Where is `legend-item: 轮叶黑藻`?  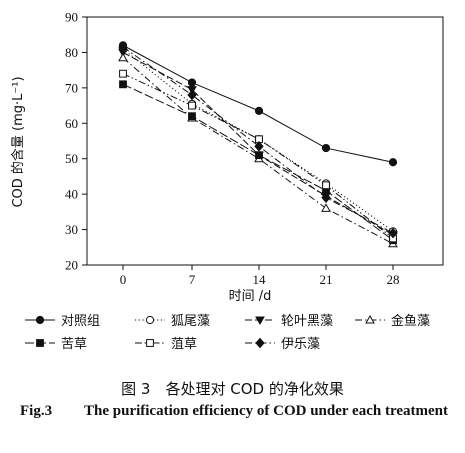 legend-item: 轮叶黑藻 is located at coordinates (289, 321).